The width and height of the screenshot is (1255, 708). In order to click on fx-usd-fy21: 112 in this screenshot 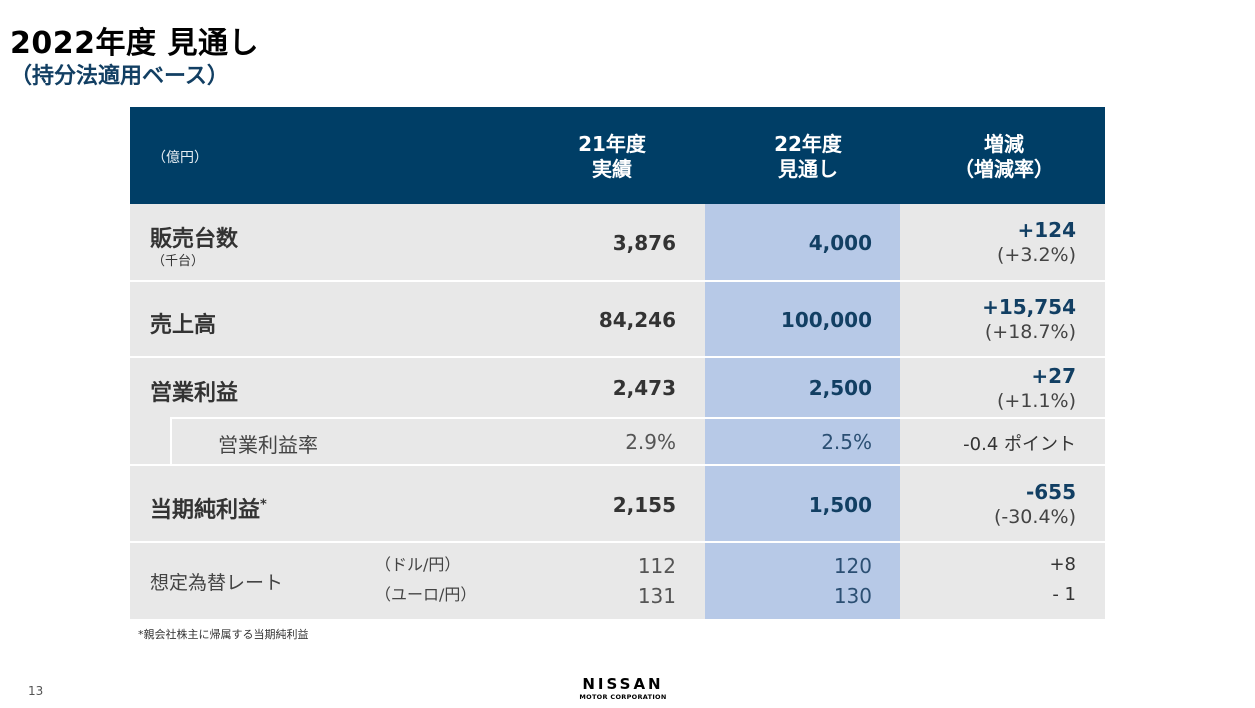, I will do `click(656, 566)`.